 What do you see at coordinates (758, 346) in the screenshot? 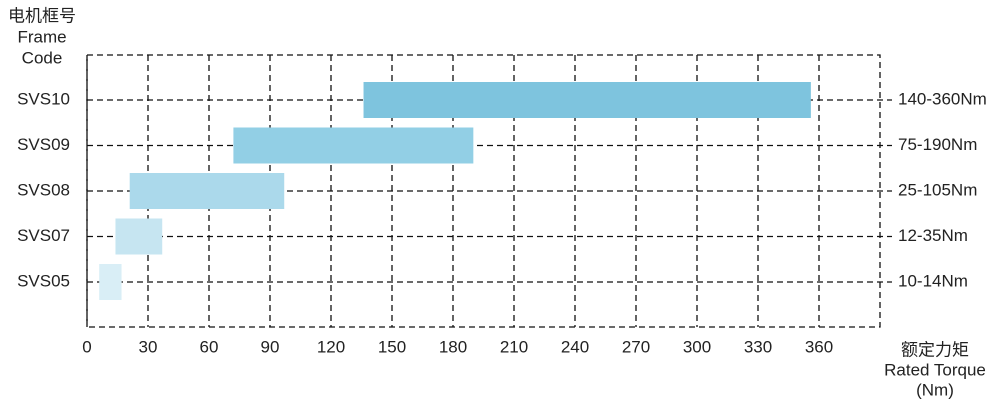
I see `x-tick-label: 330` at bounding box center [758, 346].